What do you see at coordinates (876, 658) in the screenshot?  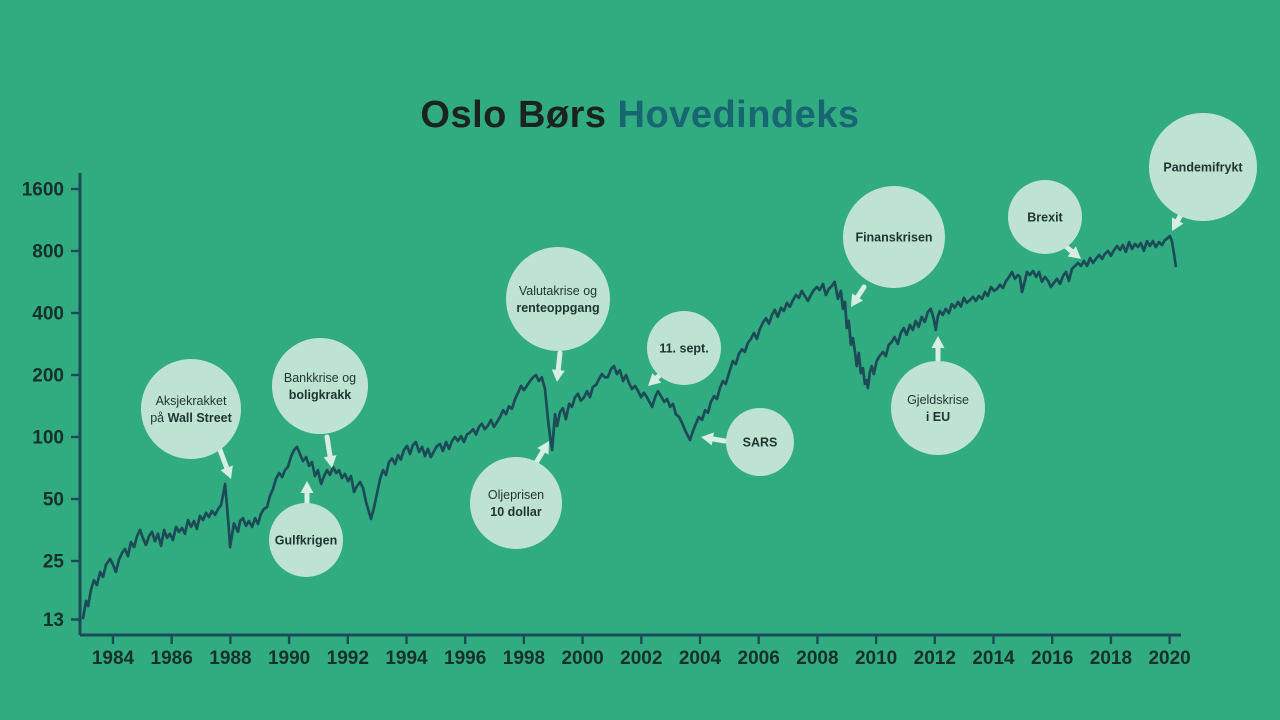 I see `x-tick-label: 2010` at bounding box center [876, 658].